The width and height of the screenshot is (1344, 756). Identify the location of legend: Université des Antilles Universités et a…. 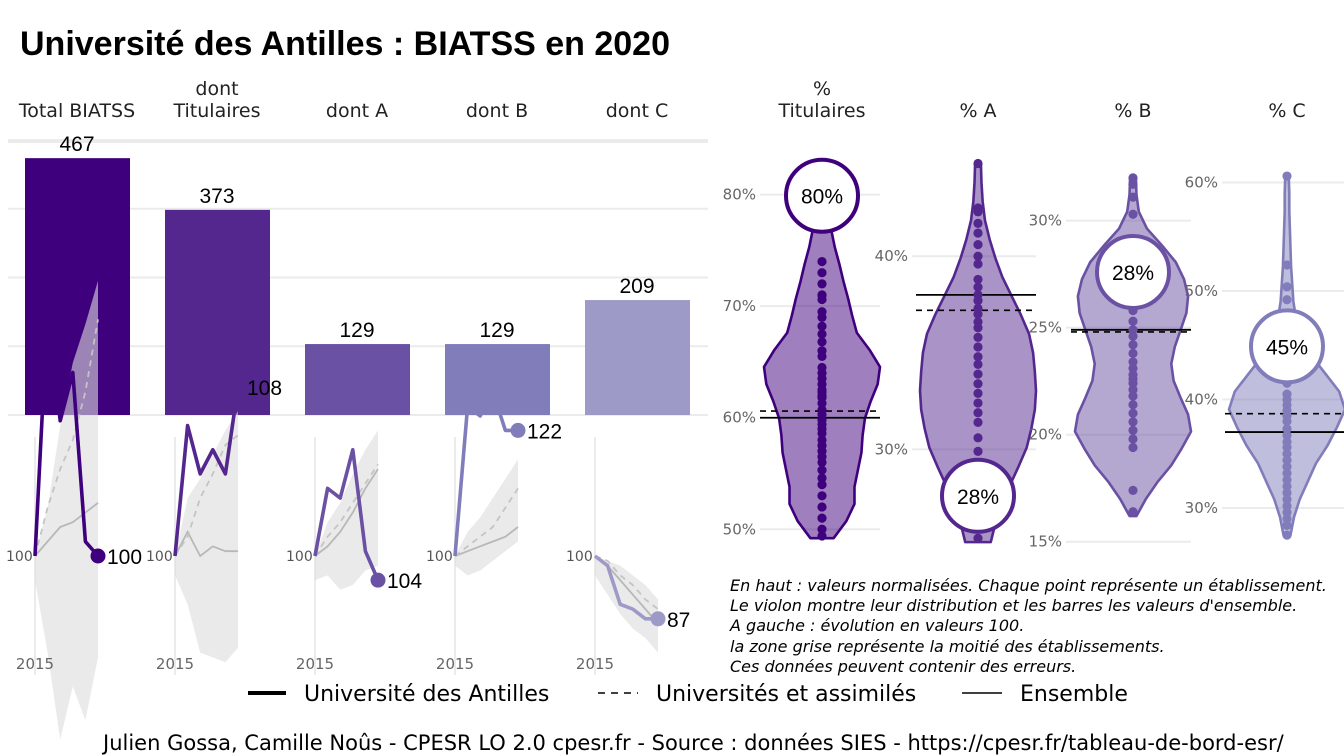
(688, 694).